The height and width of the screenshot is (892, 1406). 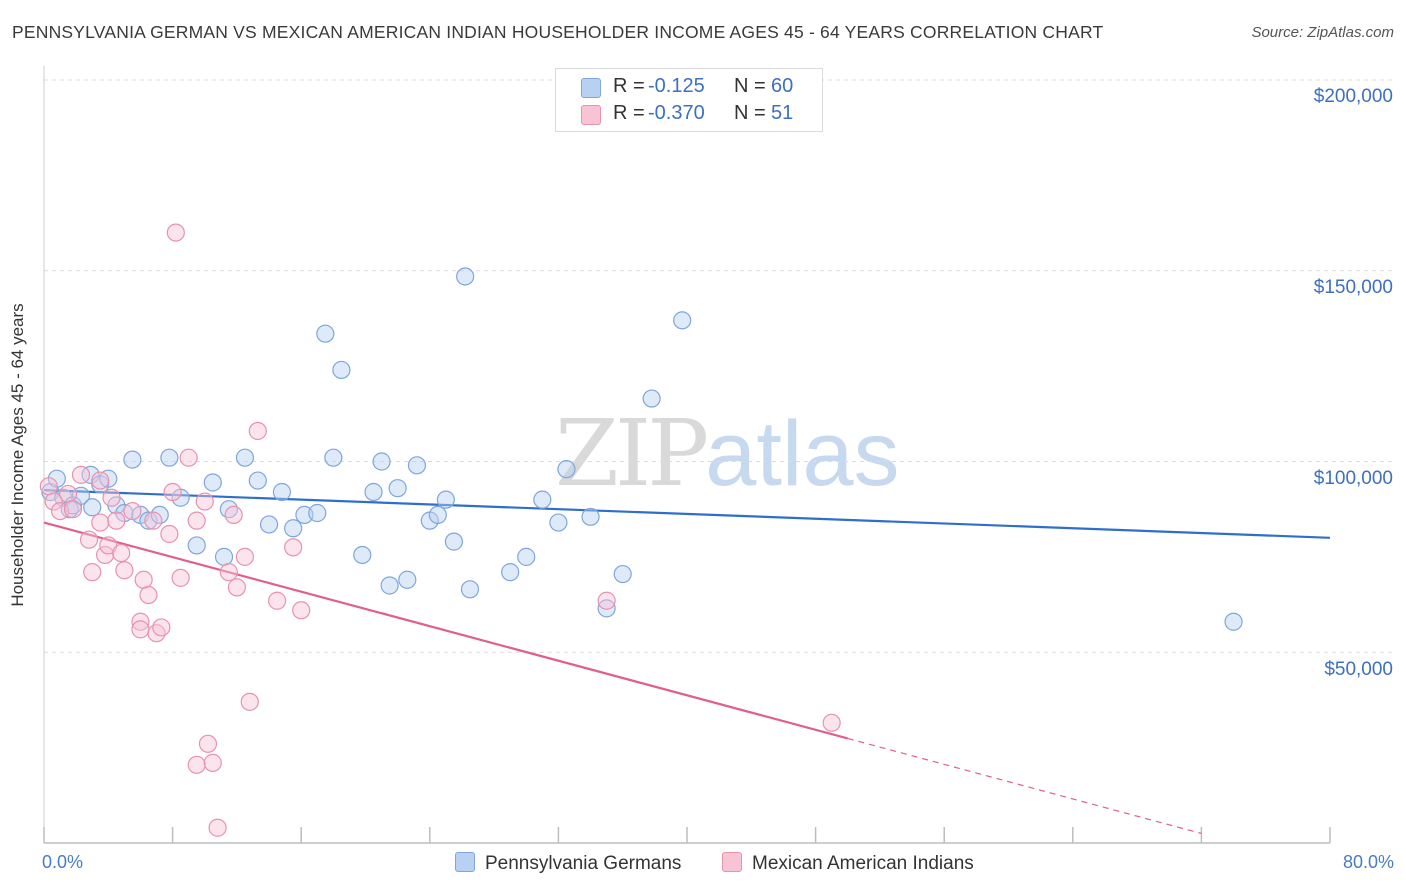 I want to click on y-tick-label-50000: $50,000, so click(x=1358, y=669).